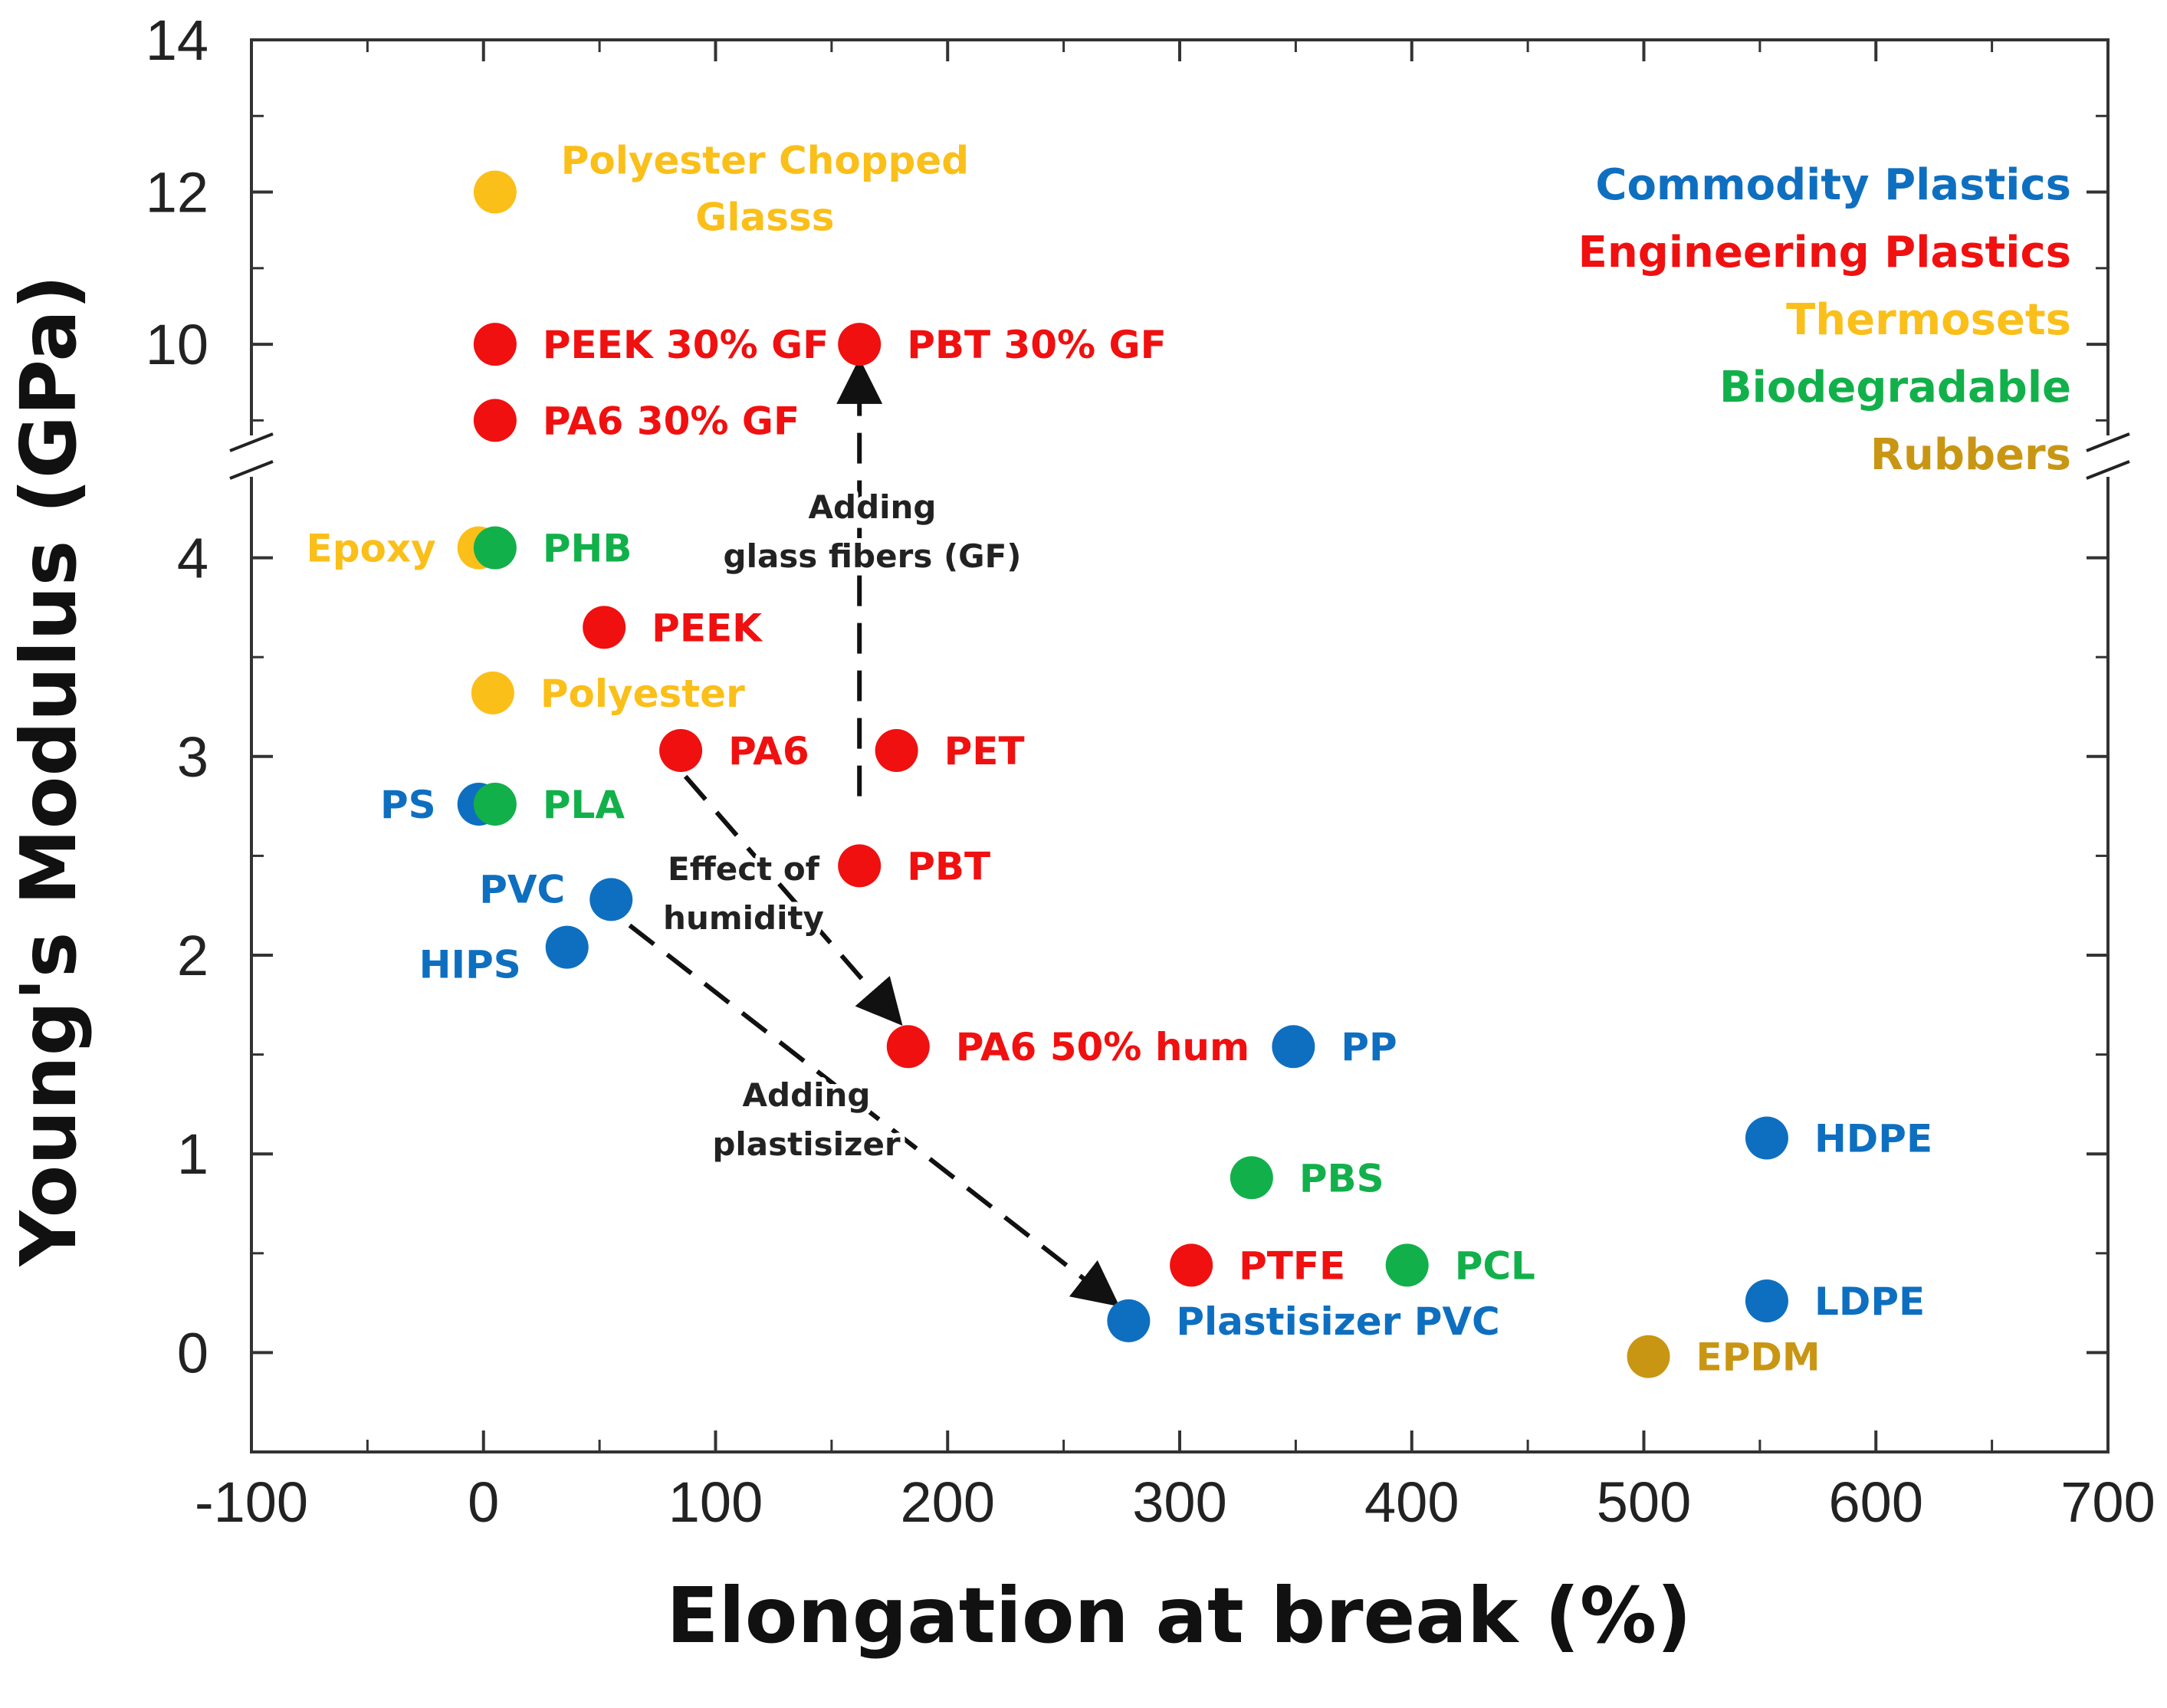 The height and width of the screenshot is (1708, 2167). Describe the element at coordinates (765, 161) in the screenshot. I see `point-label: Polyester Chopped` at that location.